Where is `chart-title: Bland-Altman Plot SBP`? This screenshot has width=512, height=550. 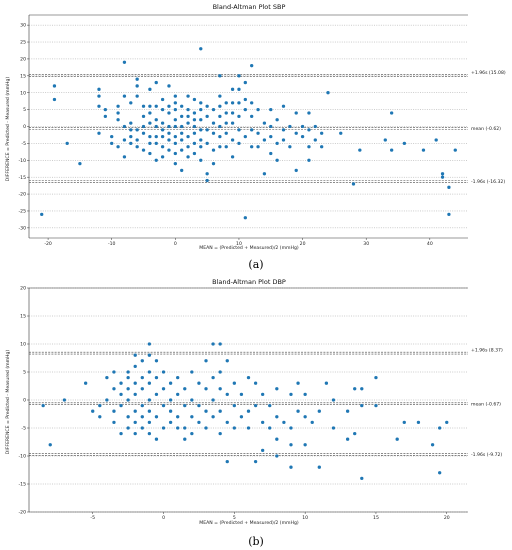
chart-title: Bland-Altman Plot SBP is located at coordinates (249, 7).